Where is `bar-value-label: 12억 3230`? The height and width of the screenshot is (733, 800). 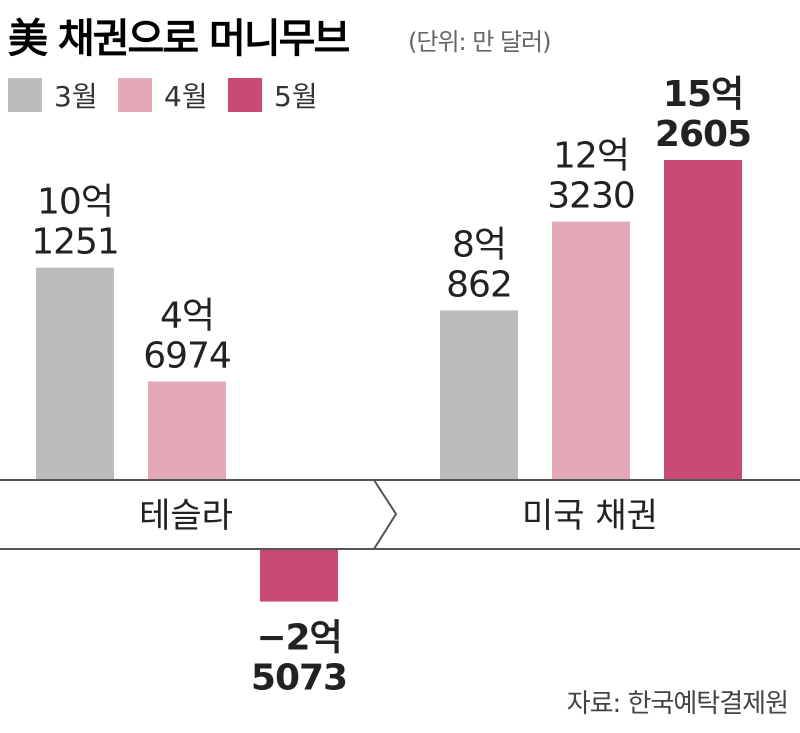
bar-value-label: 12억 3230 is located at coordinates (591, 176).